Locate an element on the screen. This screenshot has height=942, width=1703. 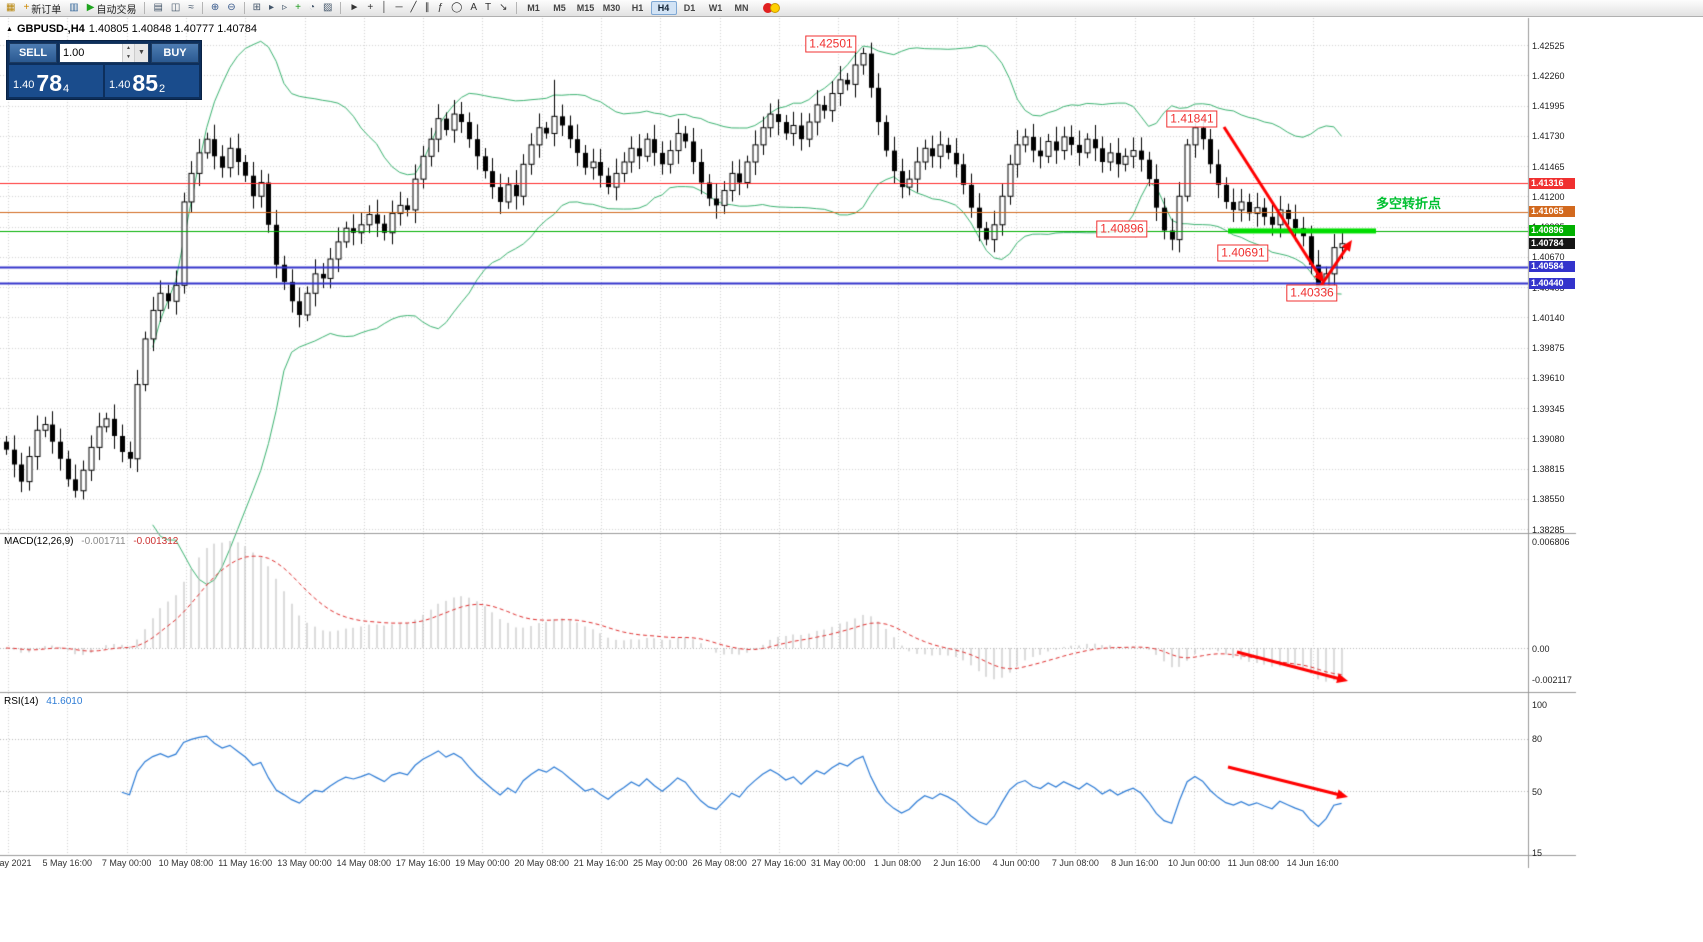
channel-button: ∥ is located at coordinates (427, 8).